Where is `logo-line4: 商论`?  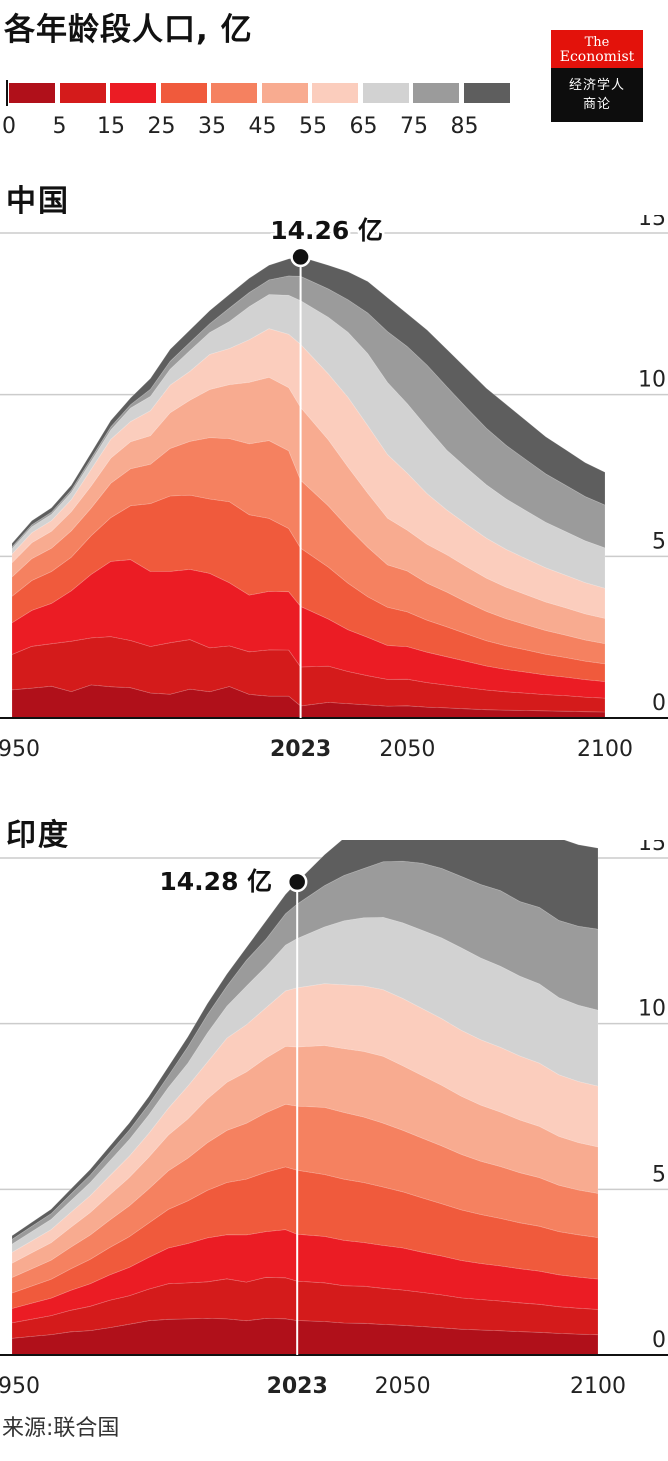
logo-line4: 商论 is located at coordinates (596, 104).